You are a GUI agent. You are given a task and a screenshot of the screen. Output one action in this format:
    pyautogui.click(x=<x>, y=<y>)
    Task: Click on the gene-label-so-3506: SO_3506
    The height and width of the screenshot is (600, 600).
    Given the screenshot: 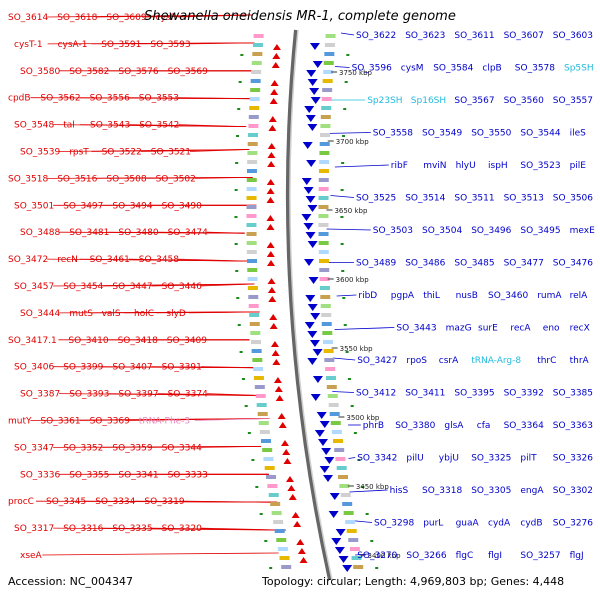 What is the action you would take?
    pyautogui.click(x=573, y=199)
    